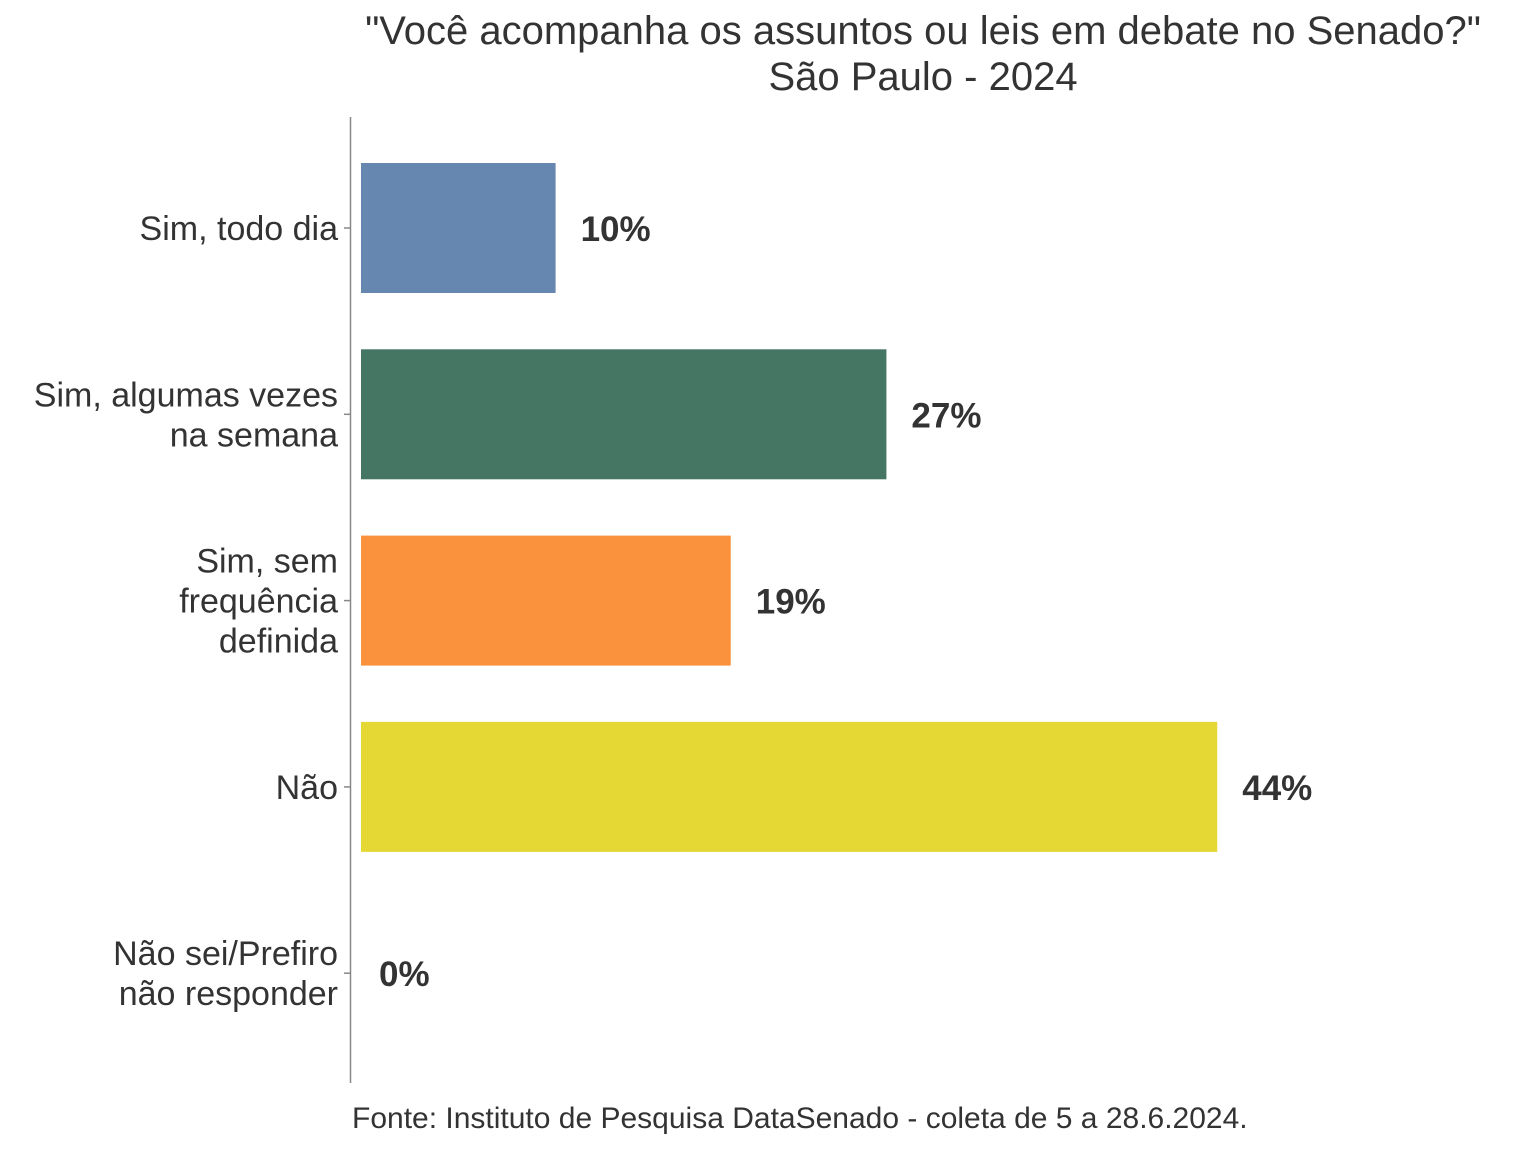 The image size is (1536, 1152). What do you see at coordinates (225, 974) in the screenshot?
I see `y-tick-label: Não sei/Prefiro não responder` at bounding box center [225, 974].